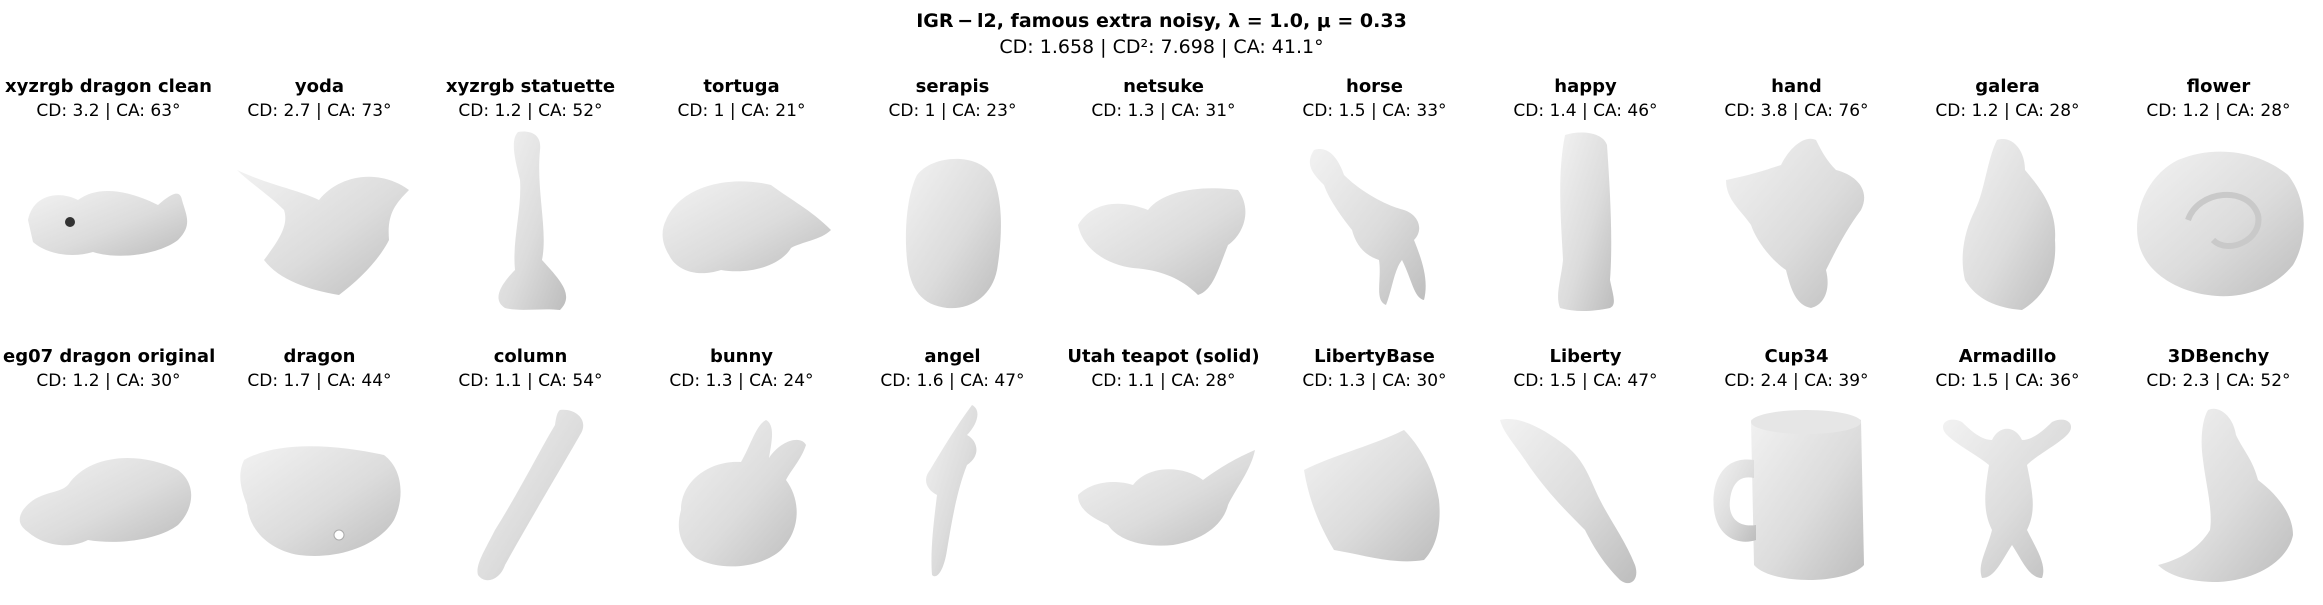 The height and width of the screenshot is (605, 2323). Describe the element at coordinates (1374, 86) in the screenshot. I see `mesh-name: horse` at that location.